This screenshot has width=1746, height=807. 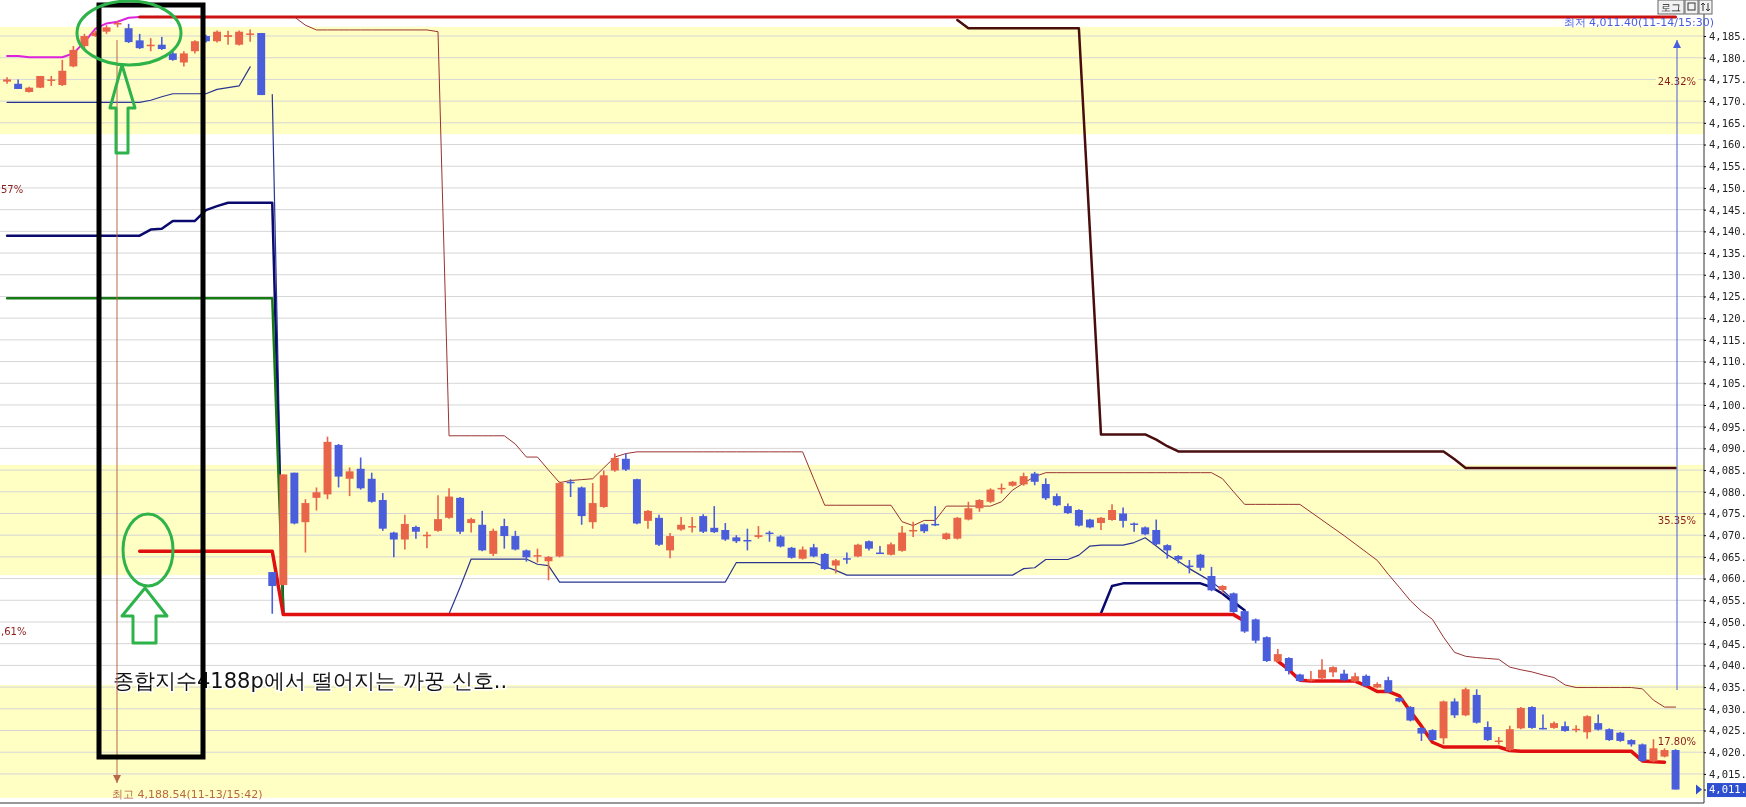 I want to click on annotation: 57%, so click(x=12, y=189).